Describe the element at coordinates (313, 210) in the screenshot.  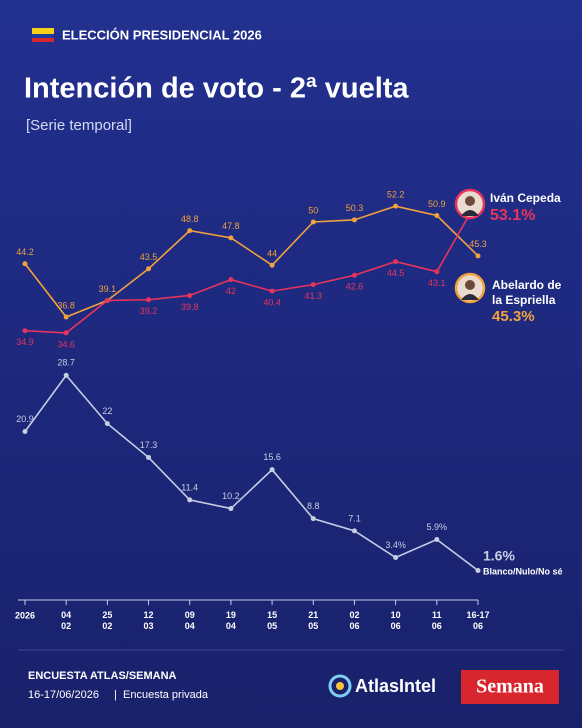
I see `value-label: 50` at that location.